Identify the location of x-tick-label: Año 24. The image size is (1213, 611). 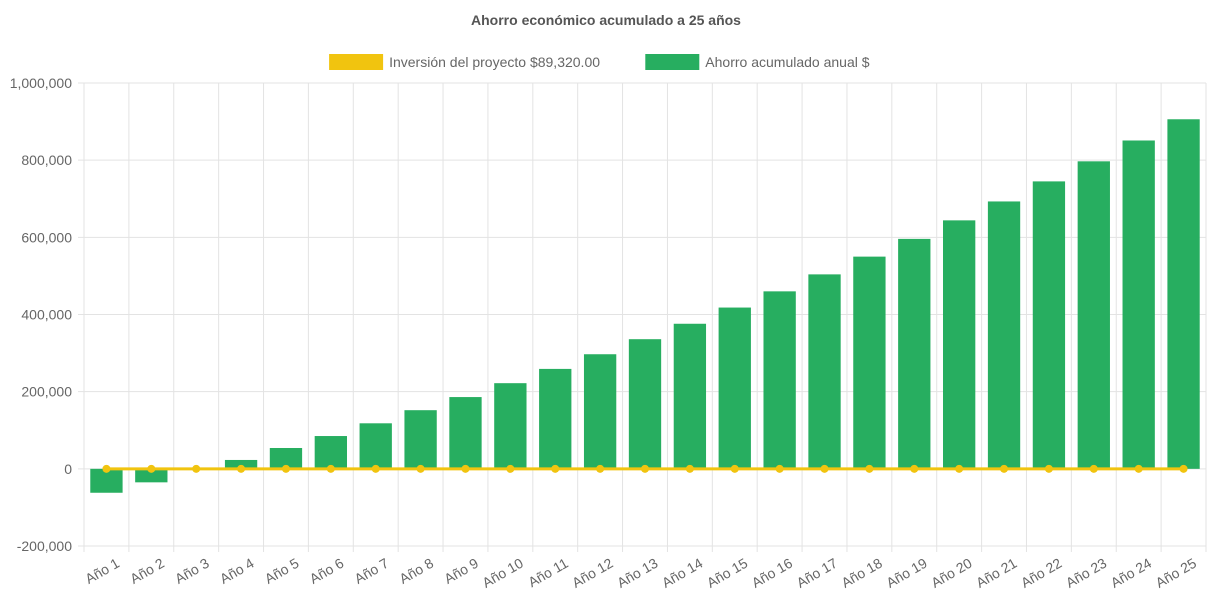
(1131, 573).